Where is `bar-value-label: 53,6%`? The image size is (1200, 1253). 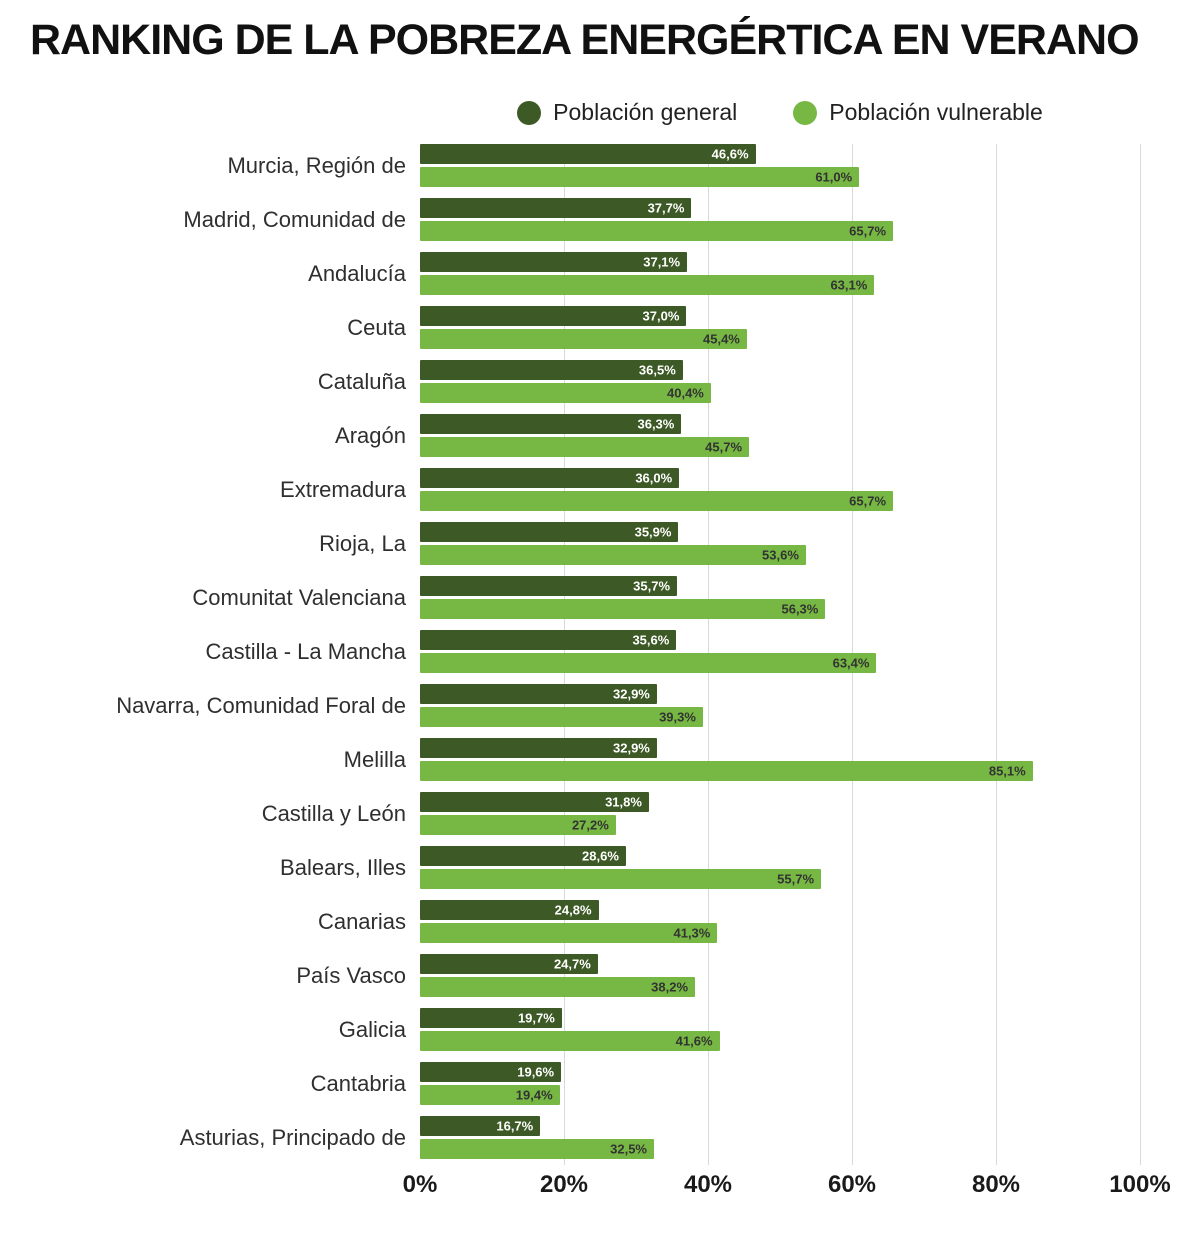 bar-value-label: 53,6% is located at coordinates (780, 555).